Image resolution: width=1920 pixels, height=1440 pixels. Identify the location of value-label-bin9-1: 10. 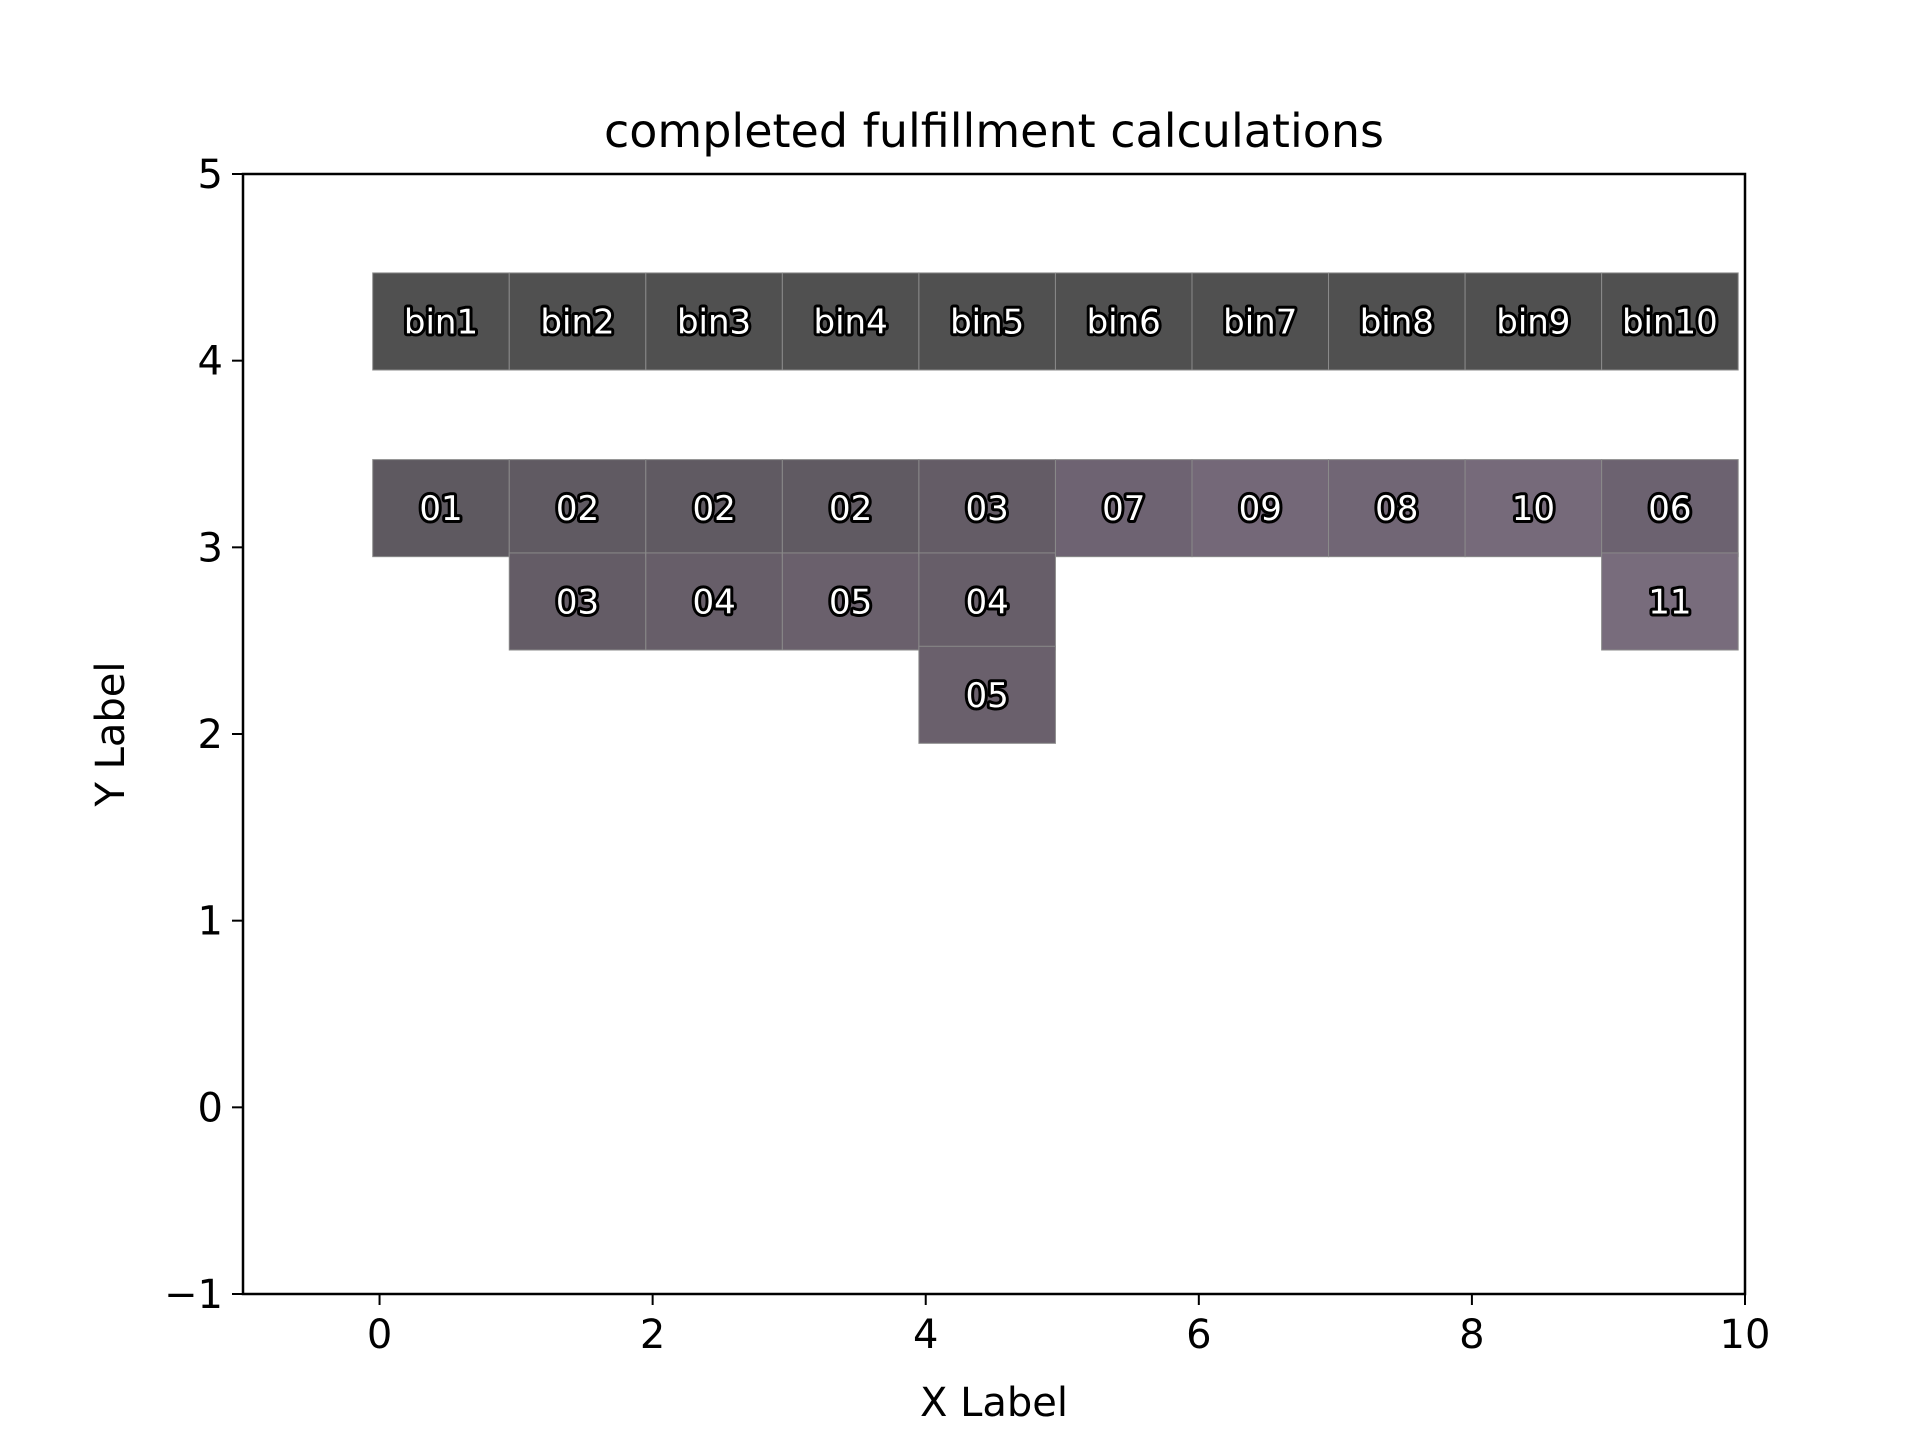
(1533, 509).